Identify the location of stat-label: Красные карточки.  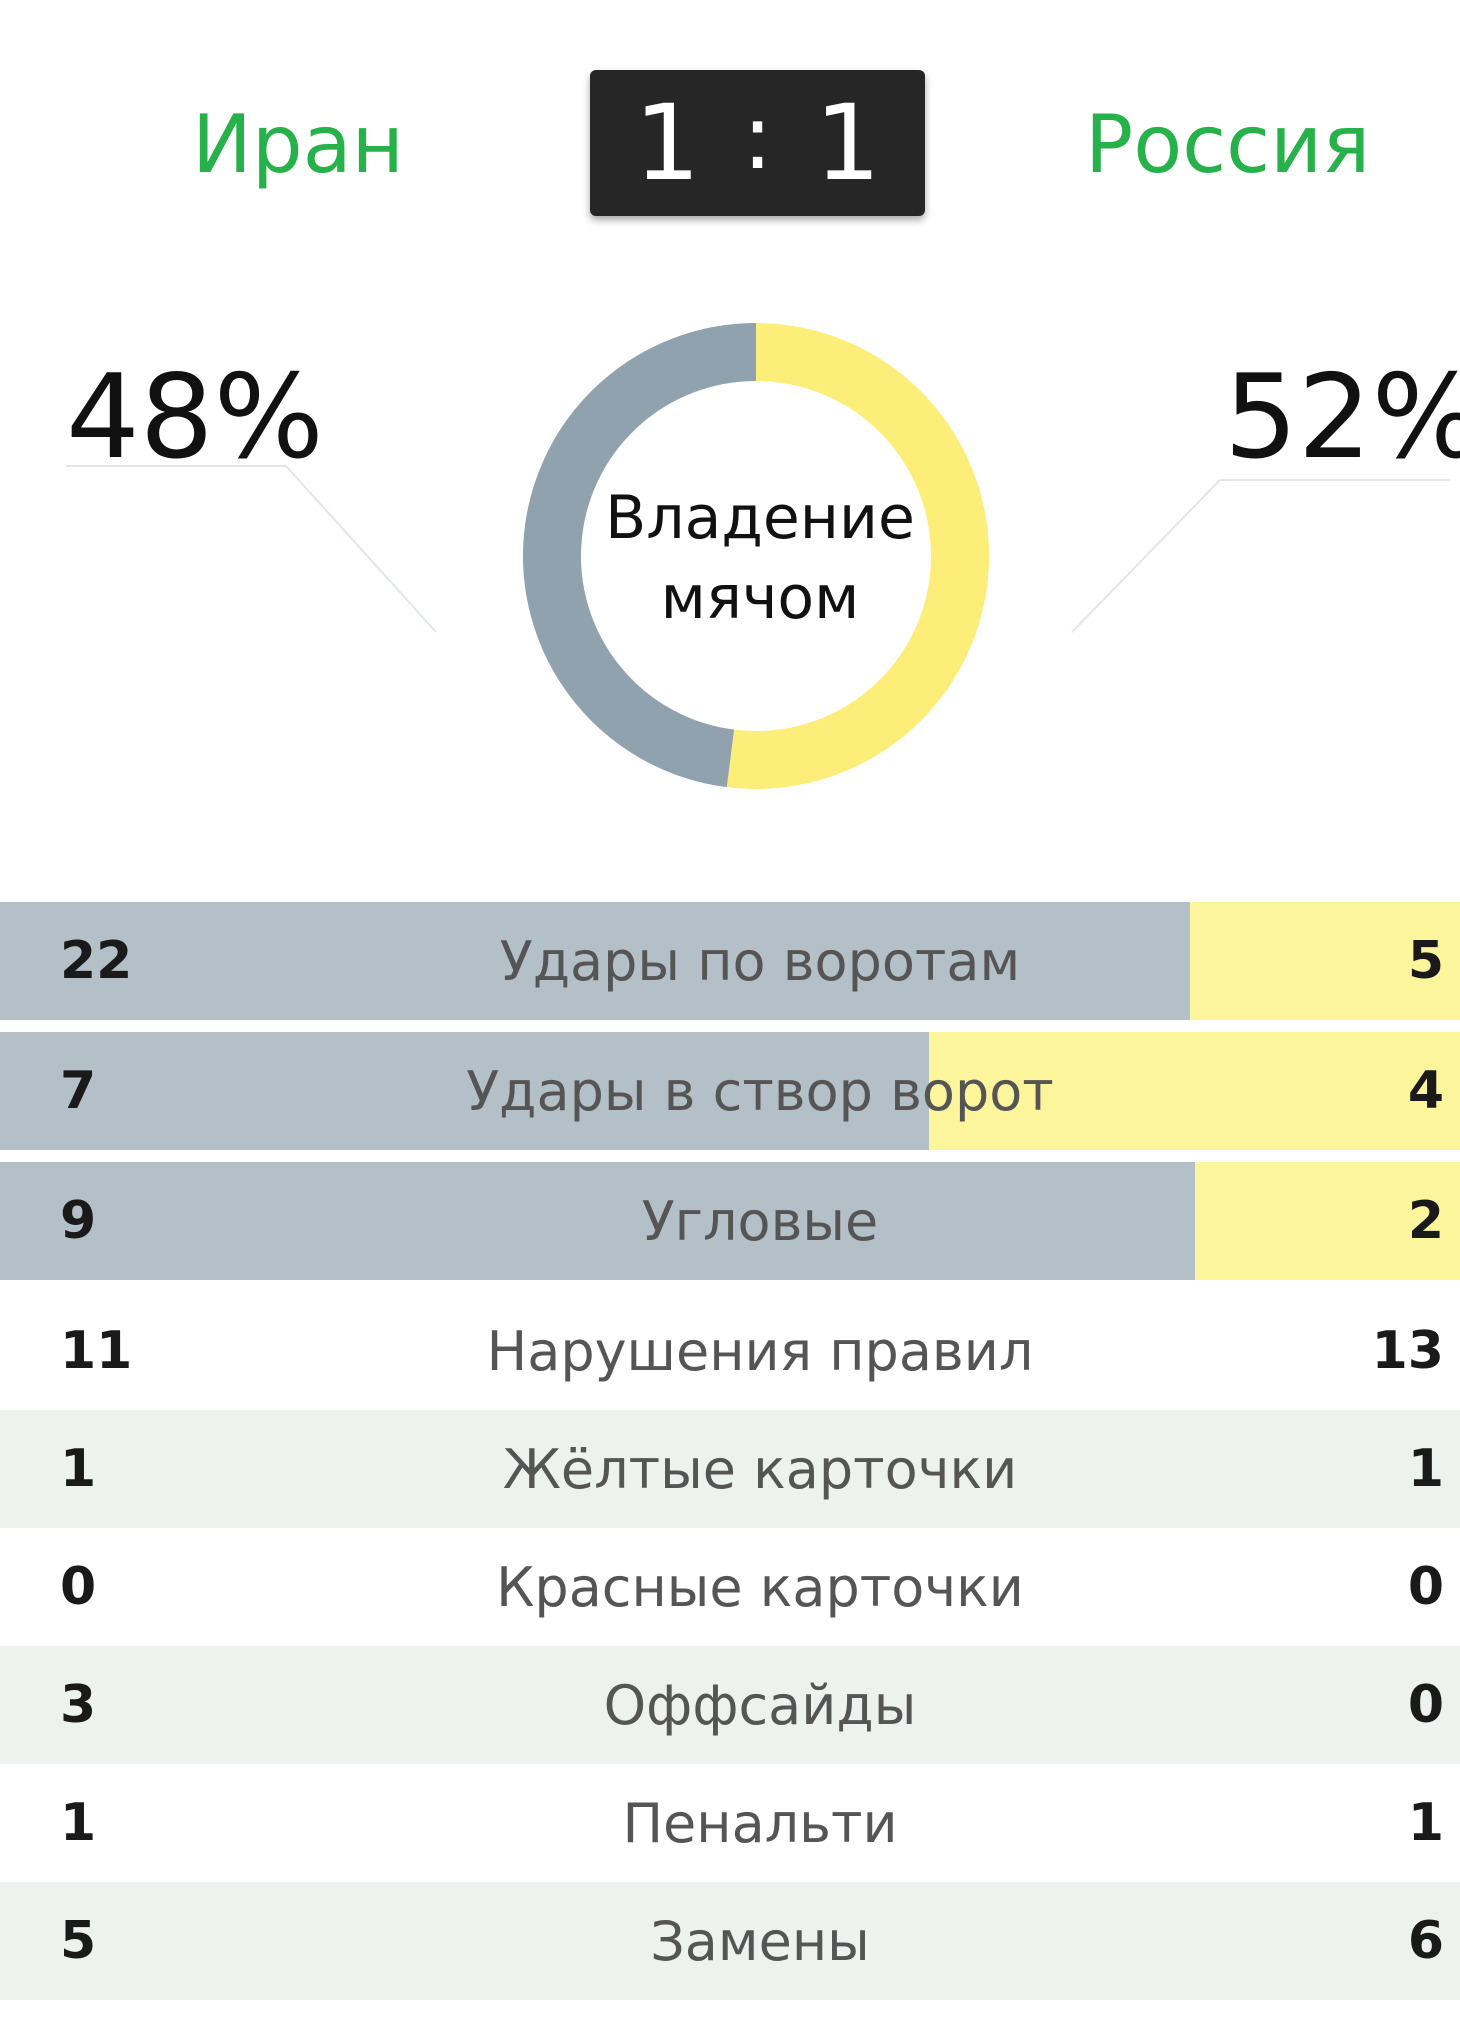
(760, 1587).